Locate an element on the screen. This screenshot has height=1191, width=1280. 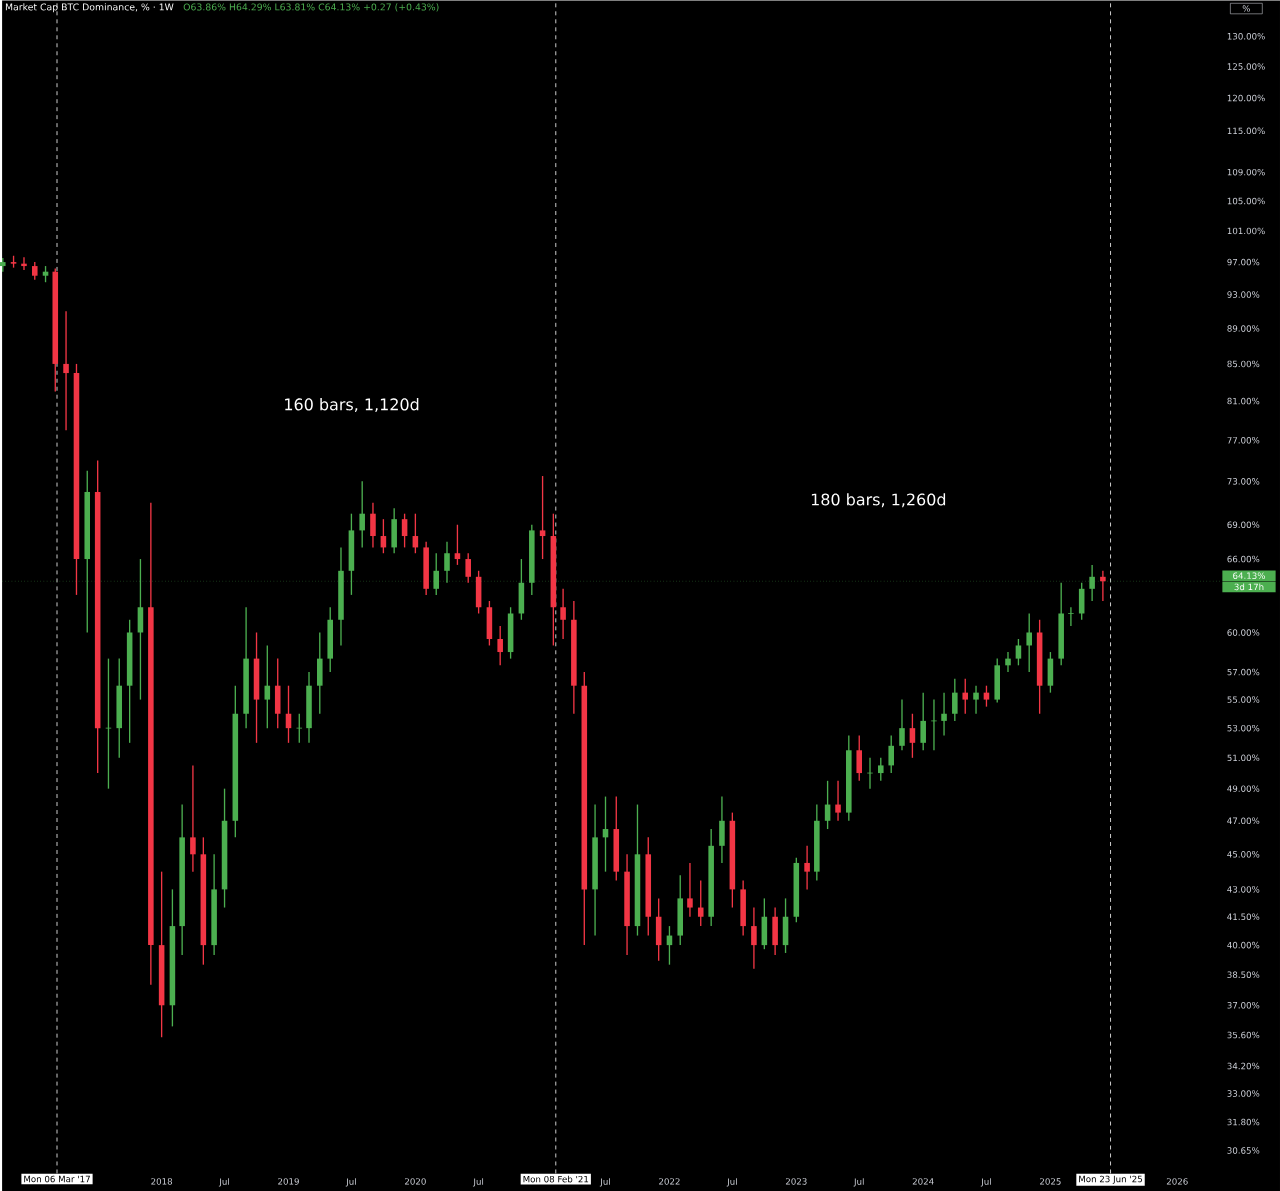
x-tick-label: 2026 is located at coordinates (1177, 1181).